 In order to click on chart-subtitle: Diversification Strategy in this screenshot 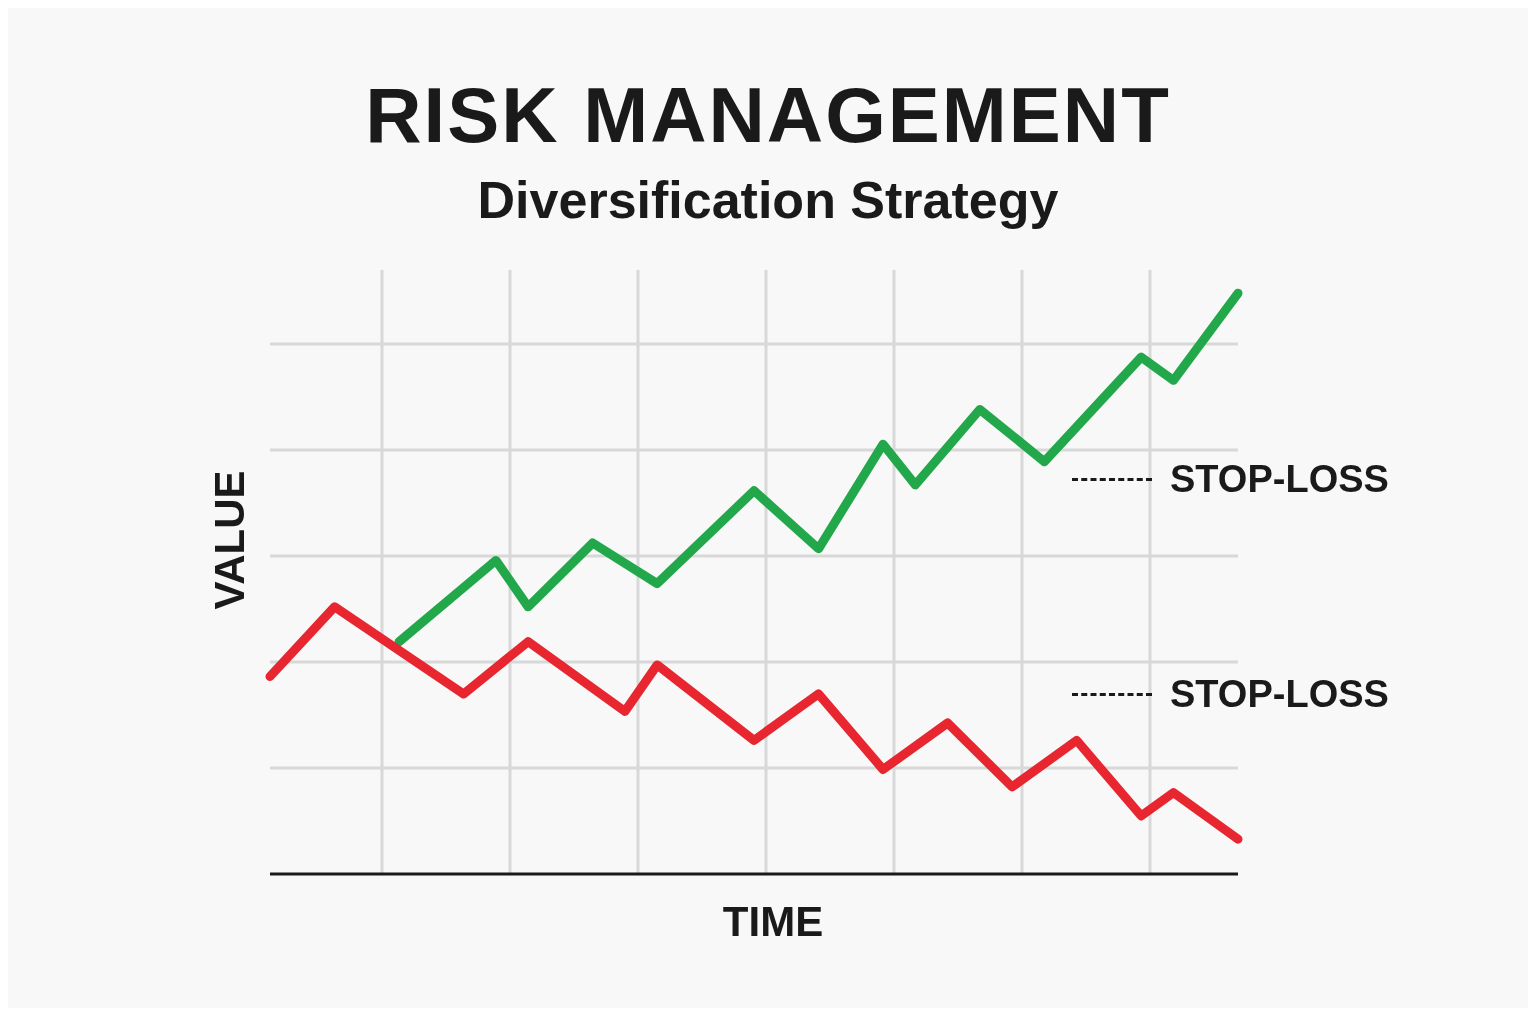, I will do `click(768, 200)`.